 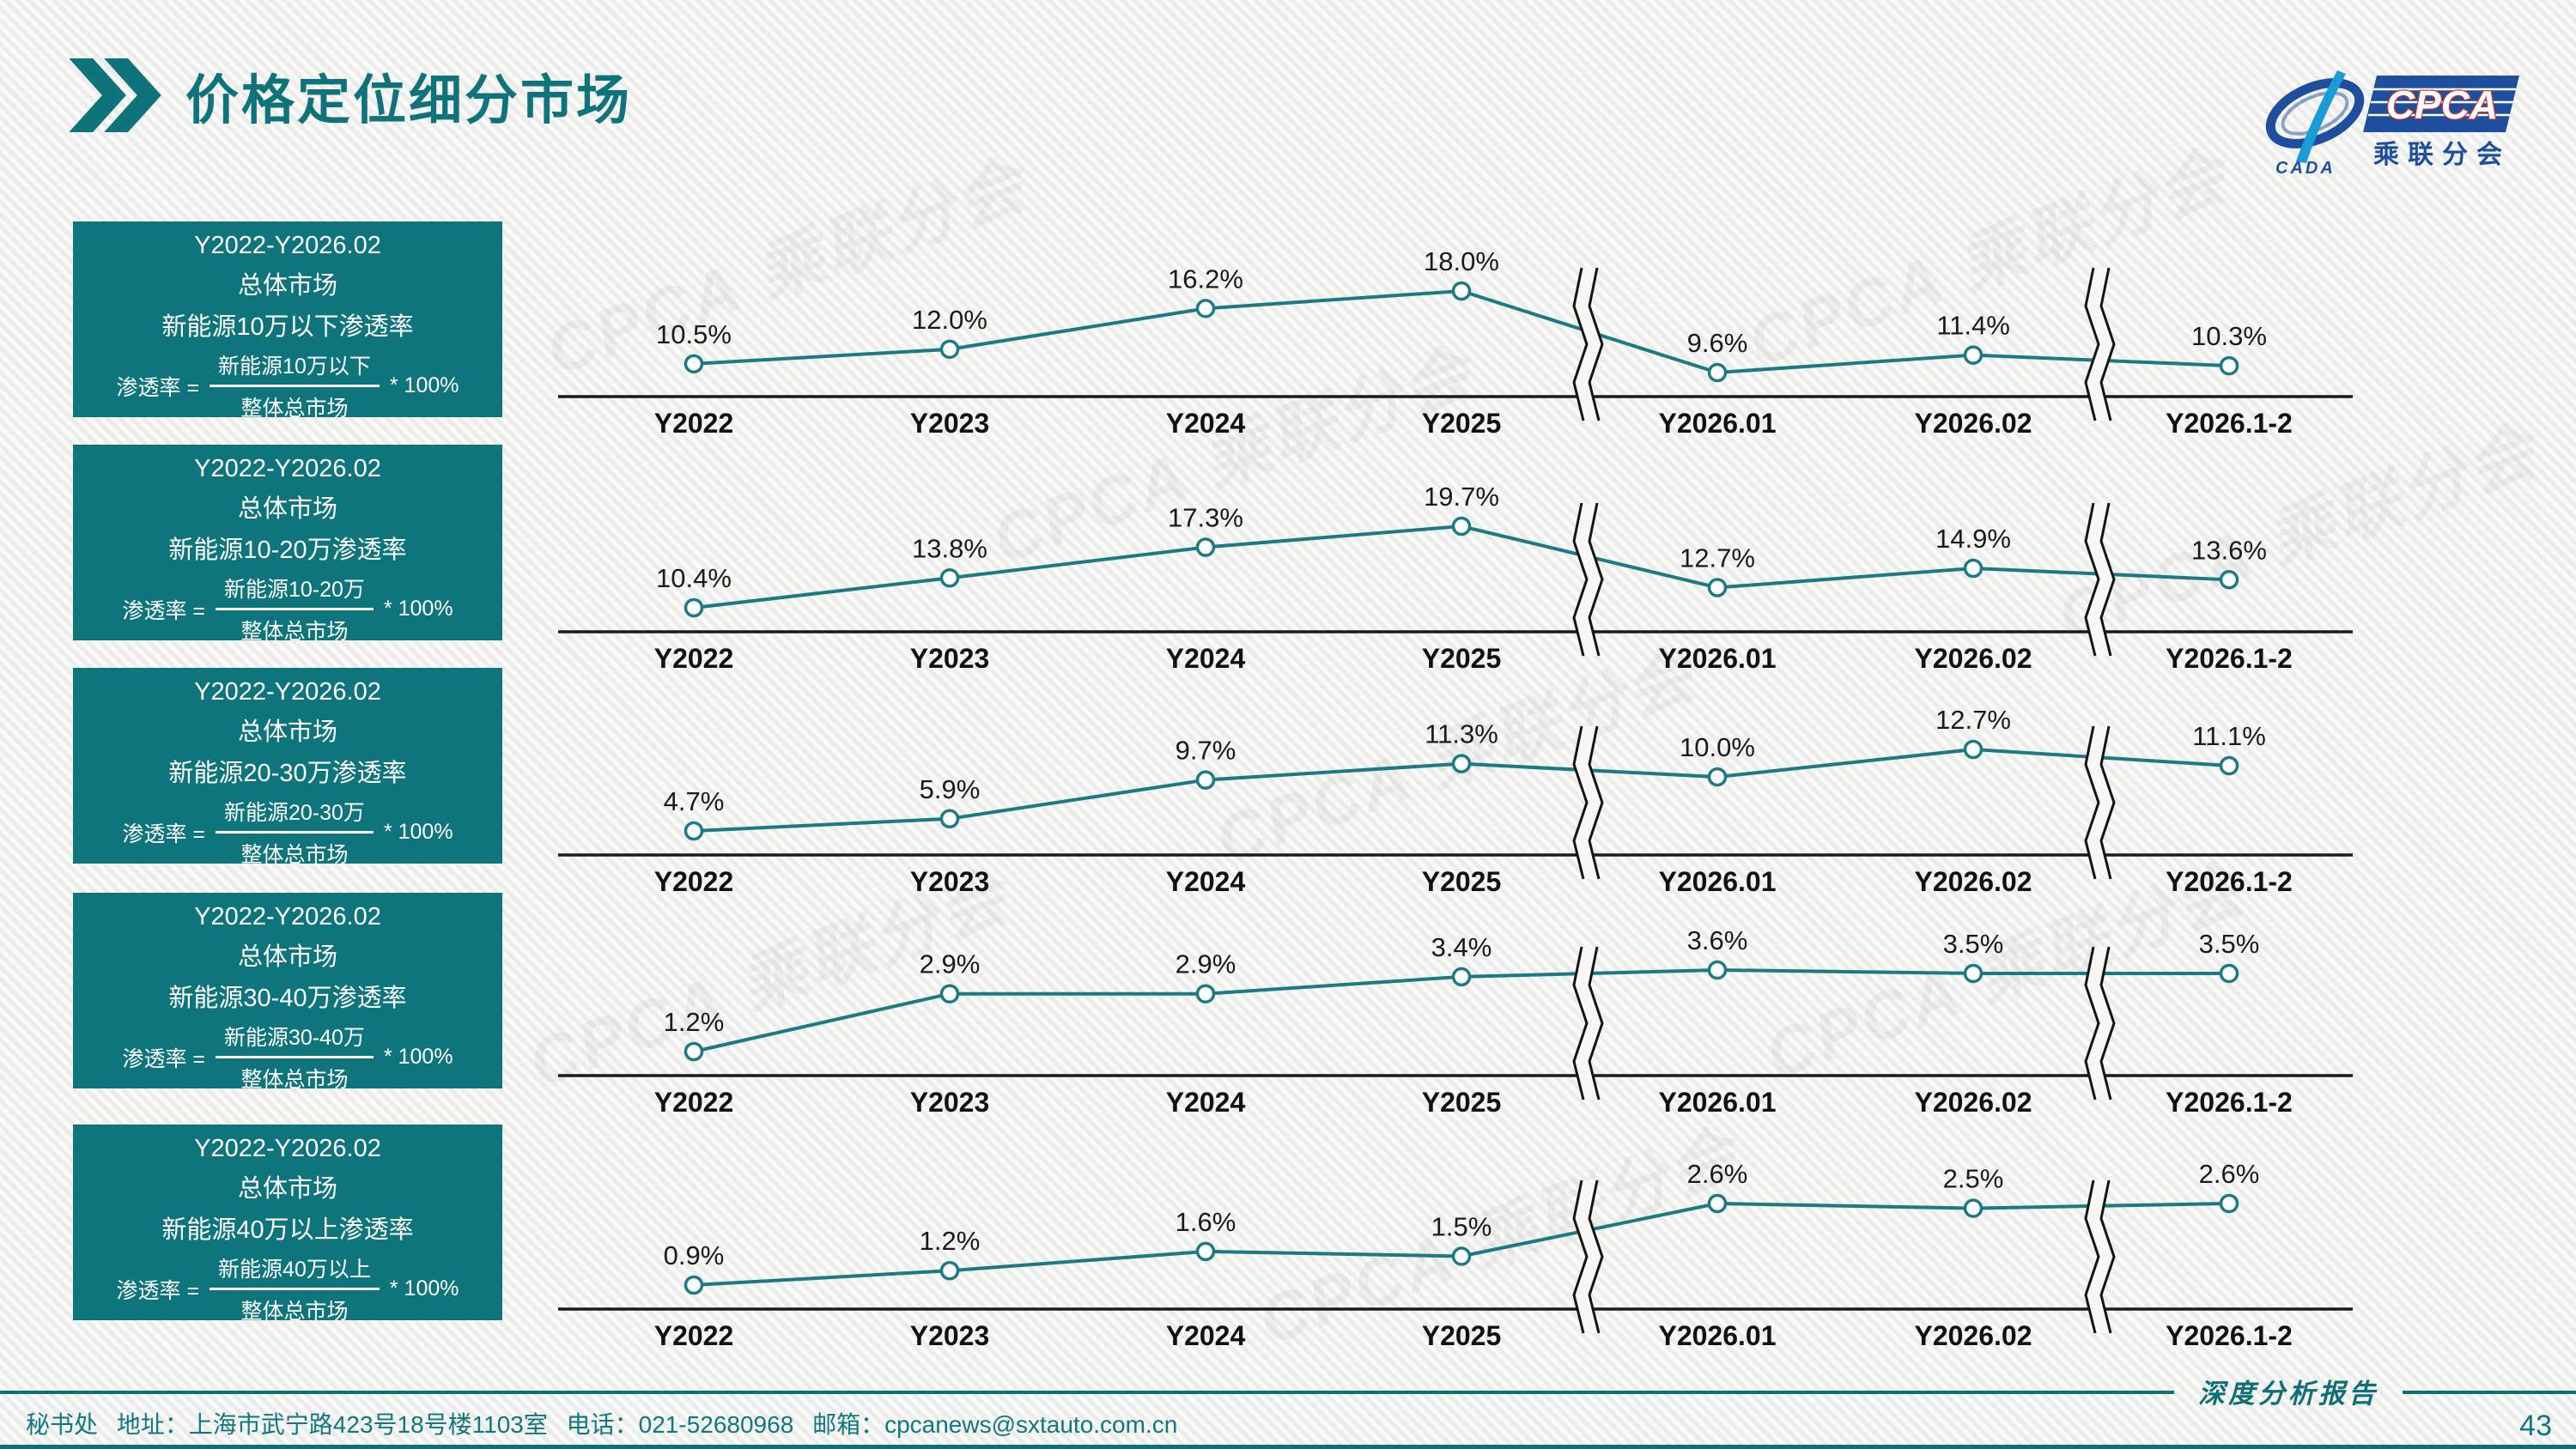 I want to click on formula-numerator: 新能源40万以上, so click(x=295, y=1271).